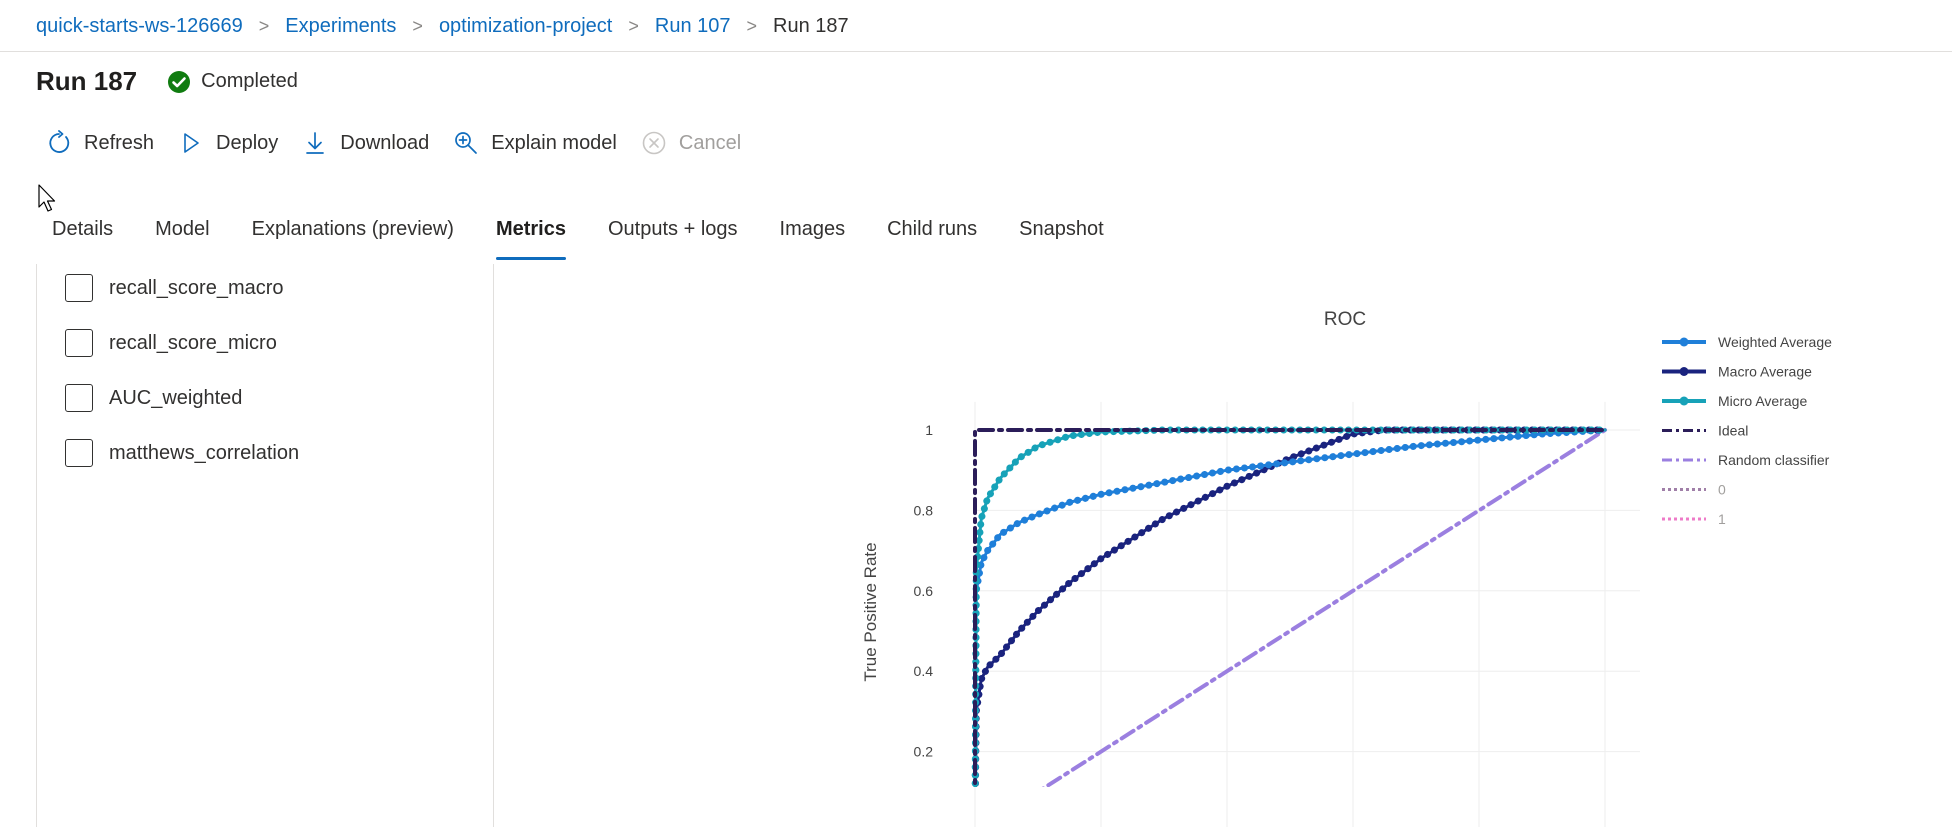 Image resolution: width=1952 pixels, height=827 pixels. I want to click on chart-series, so click(1290, 606).